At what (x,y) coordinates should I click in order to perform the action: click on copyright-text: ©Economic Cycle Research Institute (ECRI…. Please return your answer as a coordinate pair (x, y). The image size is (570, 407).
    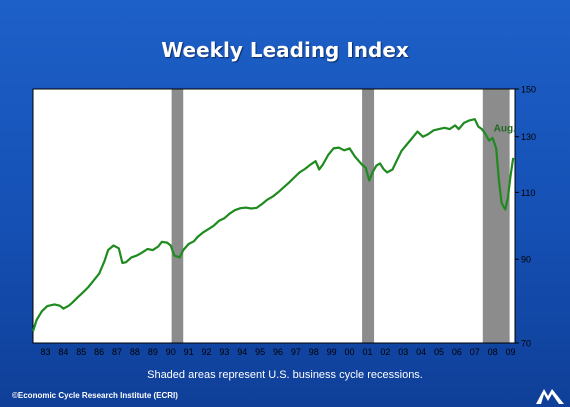
    Looking at the image, I should click on (95, 395).